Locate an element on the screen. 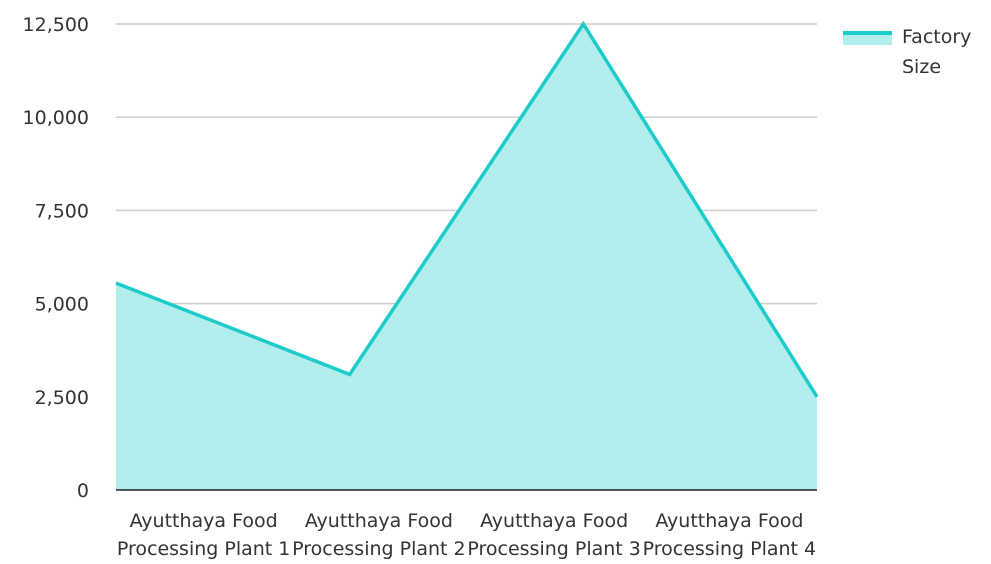 This screenshot has width=991, height=564. x-tick-label: Ayutthaya Food Processing Plant 4 is located at coordinates (730, 535).